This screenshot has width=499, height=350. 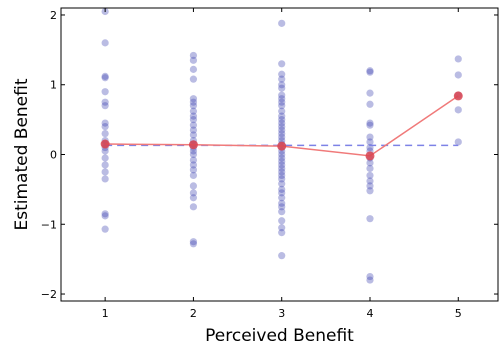 What do you see at coordinates (105, 313) in the screenshot?
I see `x-tick-label: 1` at bounding box center [105, 313].